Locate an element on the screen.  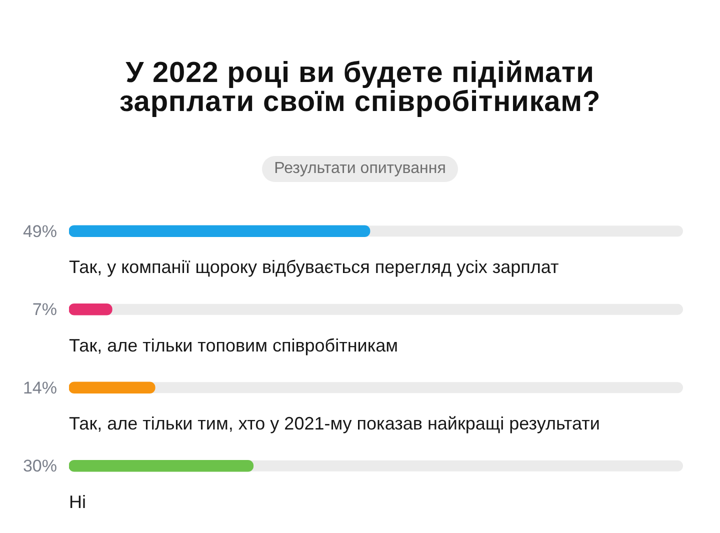
chart-title: У 2022 році ви будете підіймати зарплати своїм співробітникам? is located at coordinates (360, 87).